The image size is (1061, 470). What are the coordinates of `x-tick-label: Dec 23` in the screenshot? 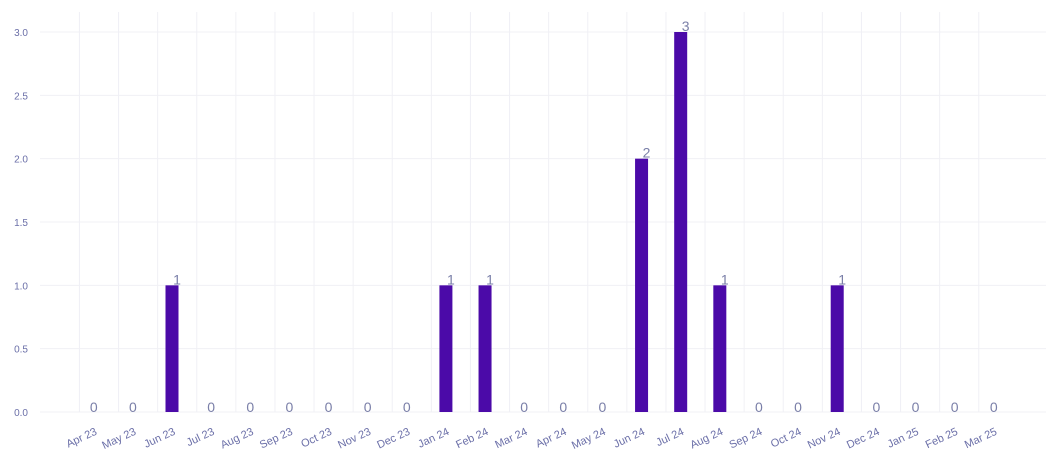 It's located at (393, 439).